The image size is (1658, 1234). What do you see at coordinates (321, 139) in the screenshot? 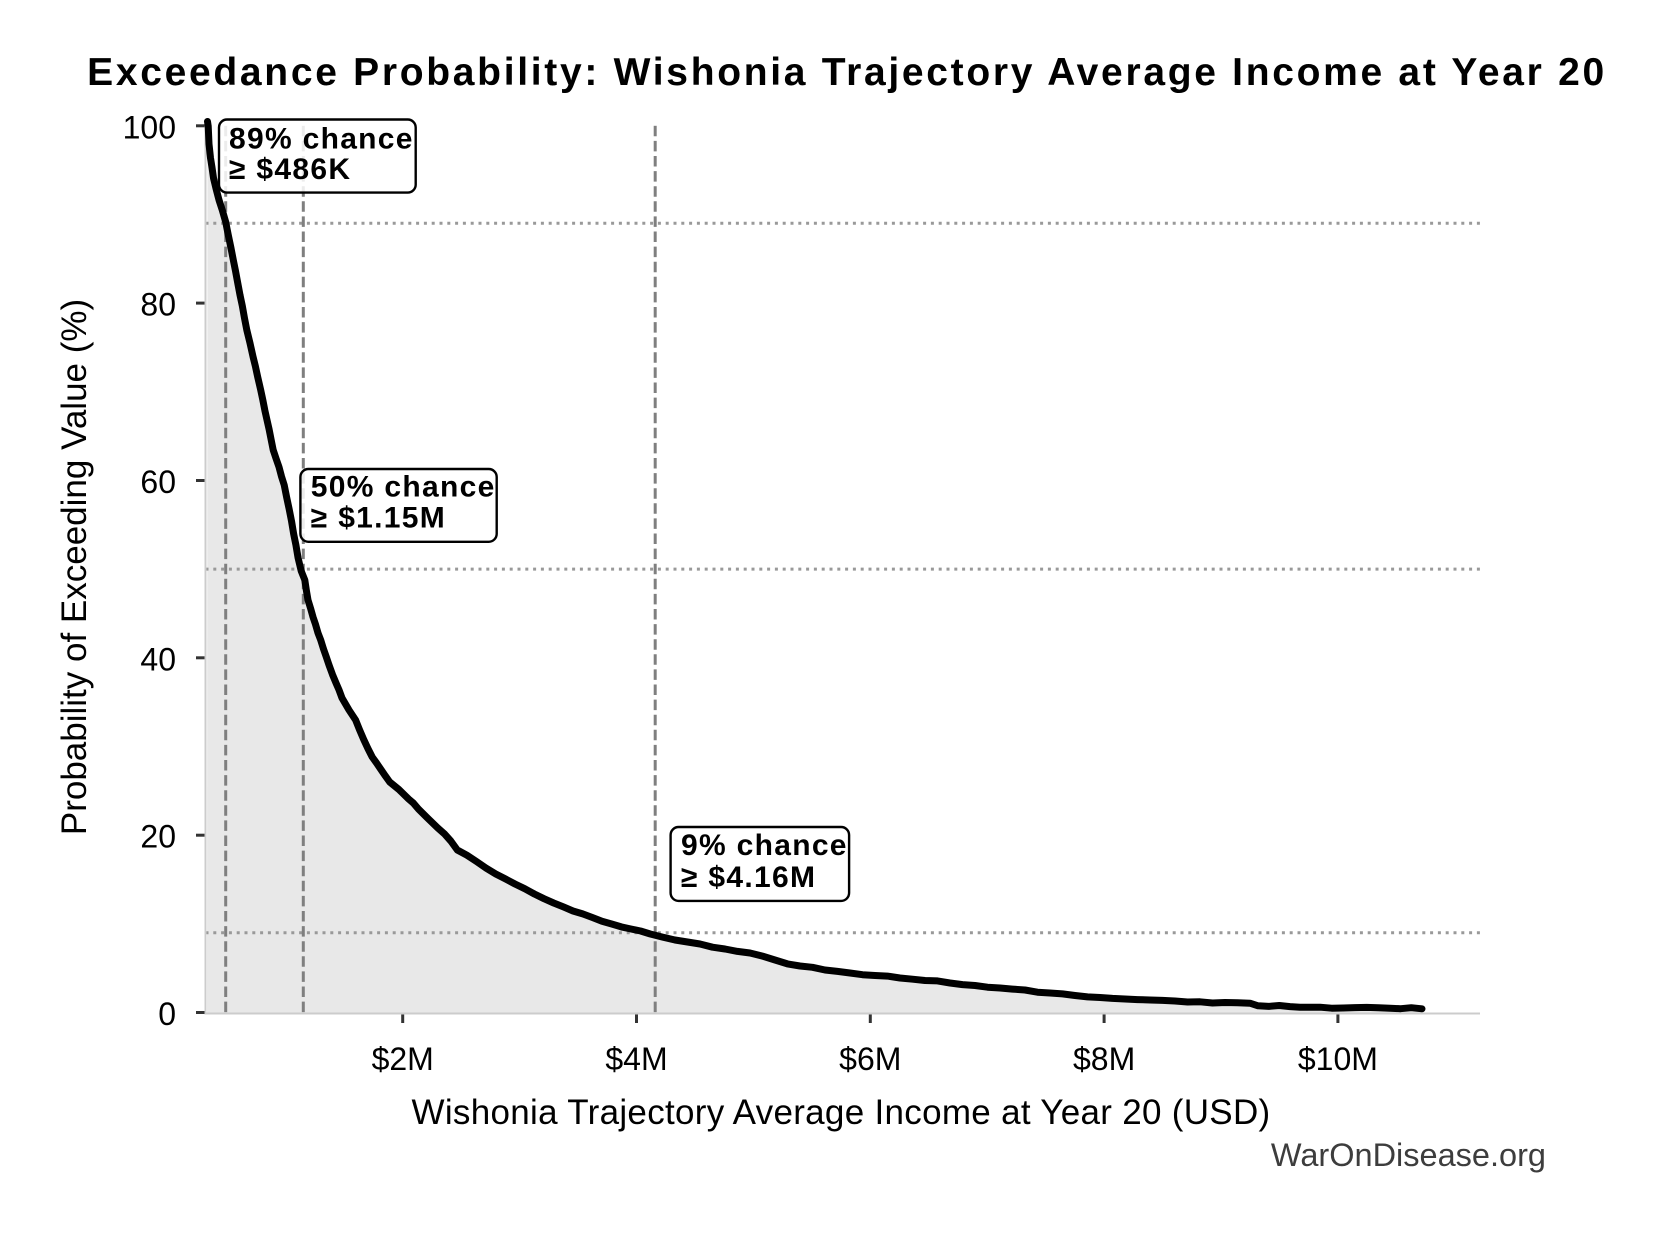
I see `svg-text: 89% chance` at bounding box center [321, 139].